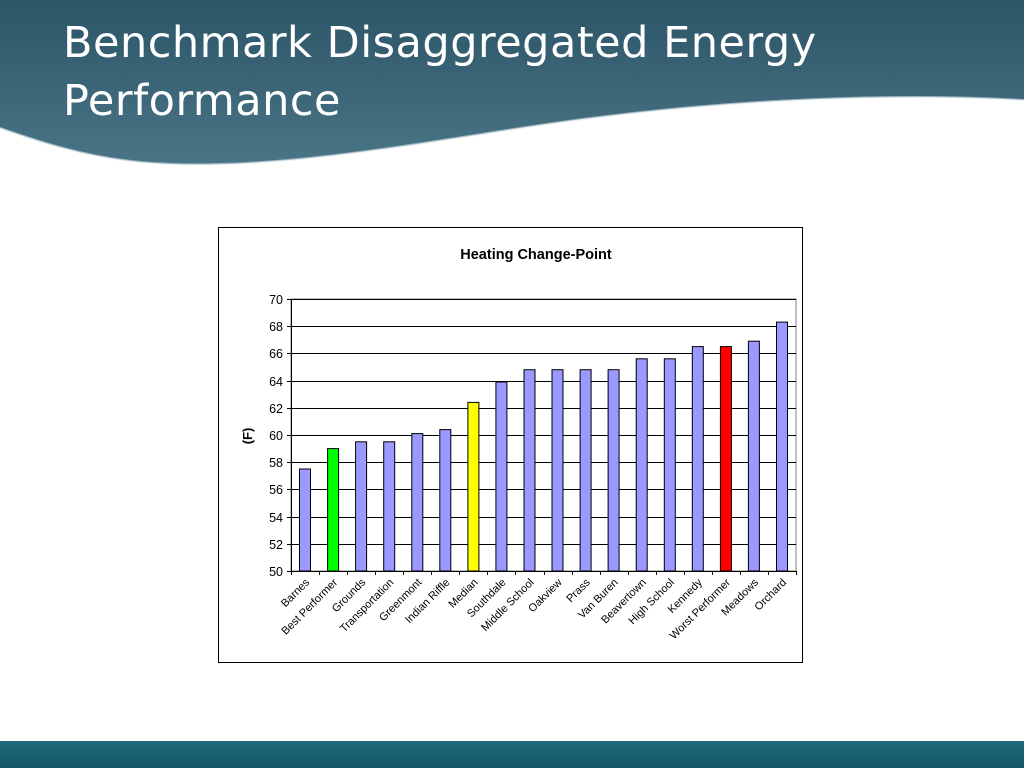  I want to click on y-tick-label: 56, so click(276, 490).